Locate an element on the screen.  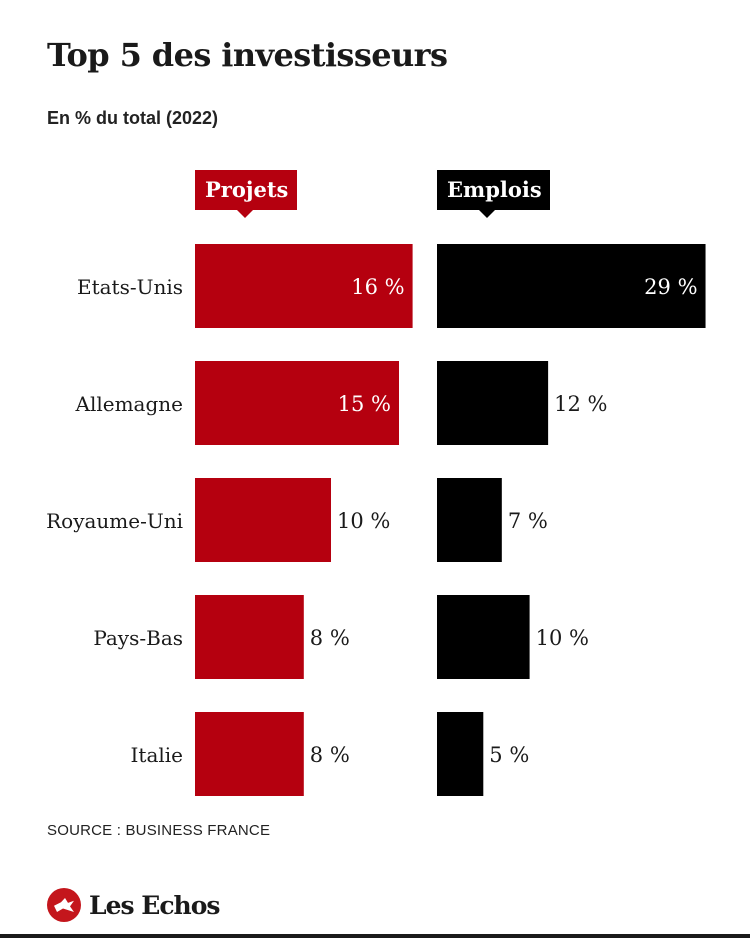
category-label: Allemagne is located at coordinates (129, 404).